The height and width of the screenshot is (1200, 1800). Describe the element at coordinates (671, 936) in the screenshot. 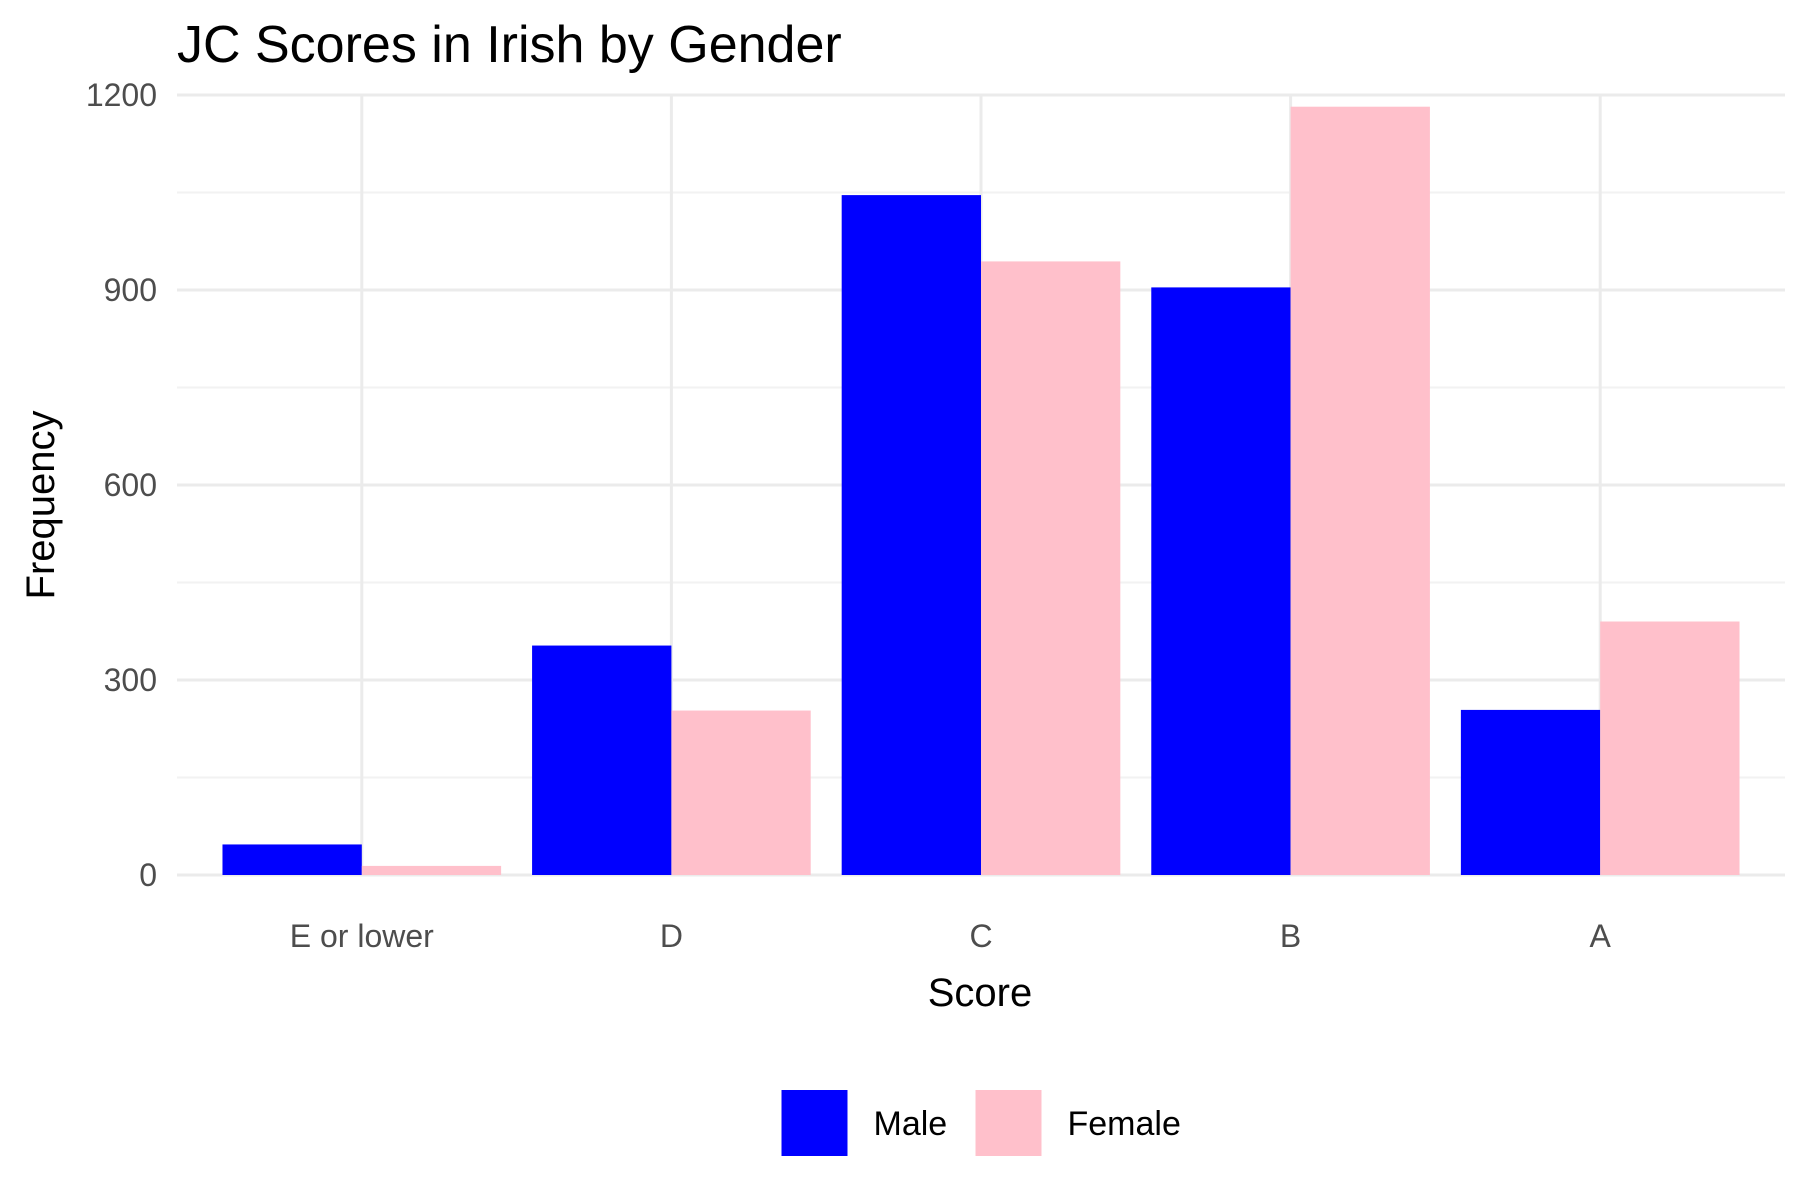

I see `x-tick-label: D` at that location.